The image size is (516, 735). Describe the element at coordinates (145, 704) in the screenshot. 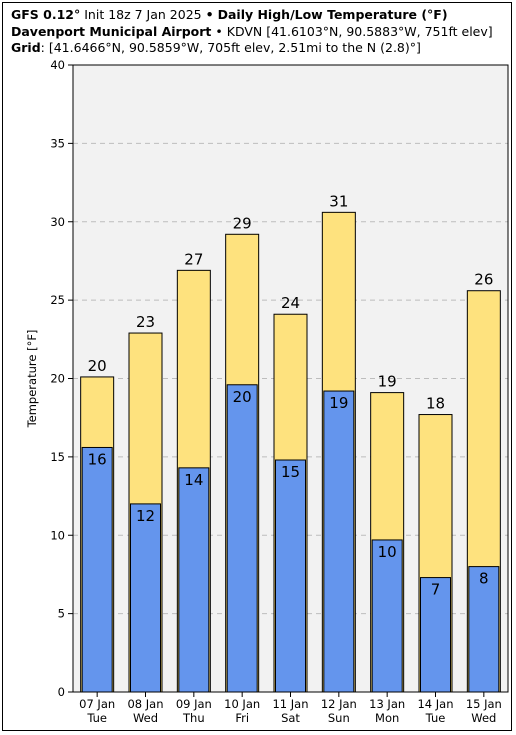

I see `x-tick-label-date: 08 Jan` at that location.